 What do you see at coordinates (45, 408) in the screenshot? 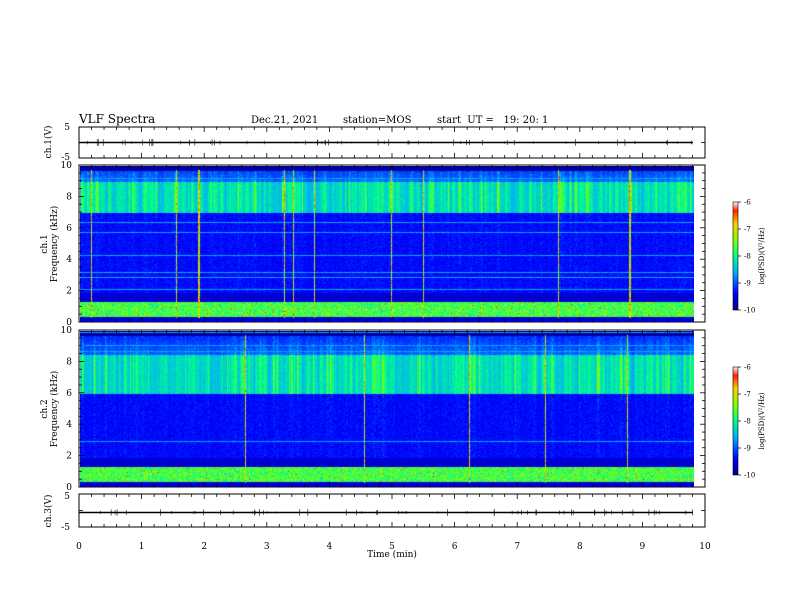
I see `ch2-channel-label: ch.2` at bounding box center [45, 408].